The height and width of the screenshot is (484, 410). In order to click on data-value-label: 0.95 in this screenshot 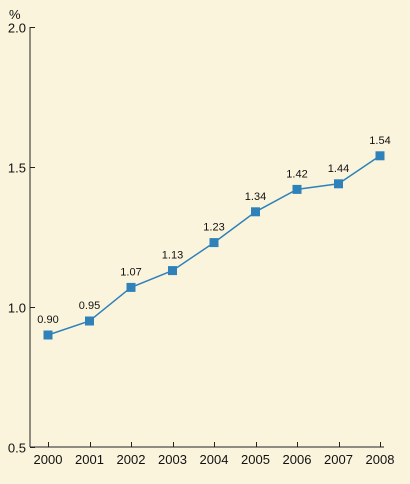, I will do `click(89, 306)`.